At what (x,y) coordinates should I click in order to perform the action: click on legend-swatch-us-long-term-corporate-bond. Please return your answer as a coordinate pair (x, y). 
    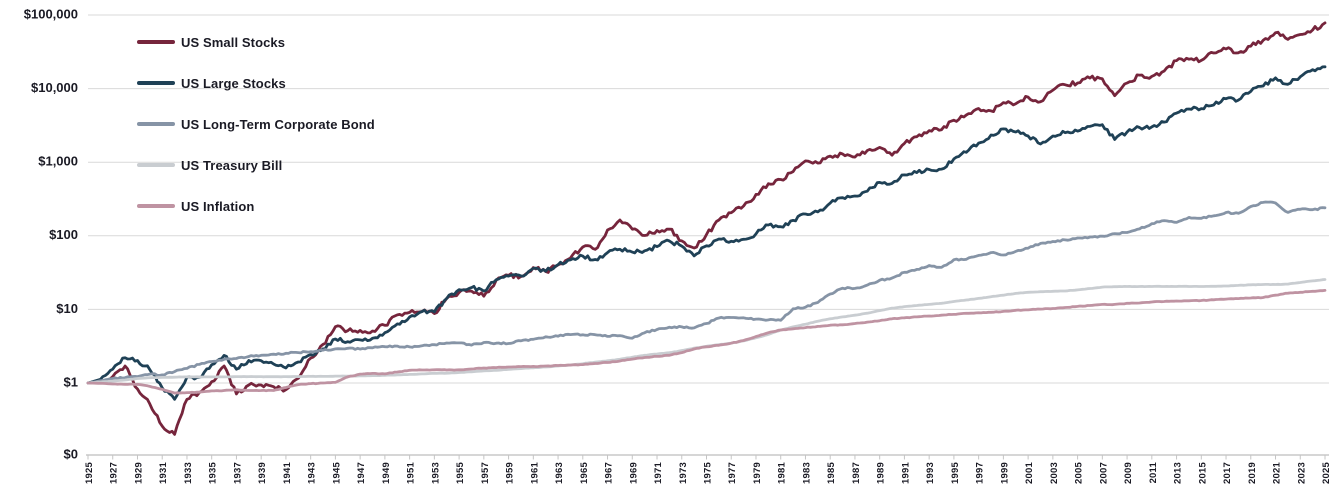
    Looking at the image, I should click on (156, 124).